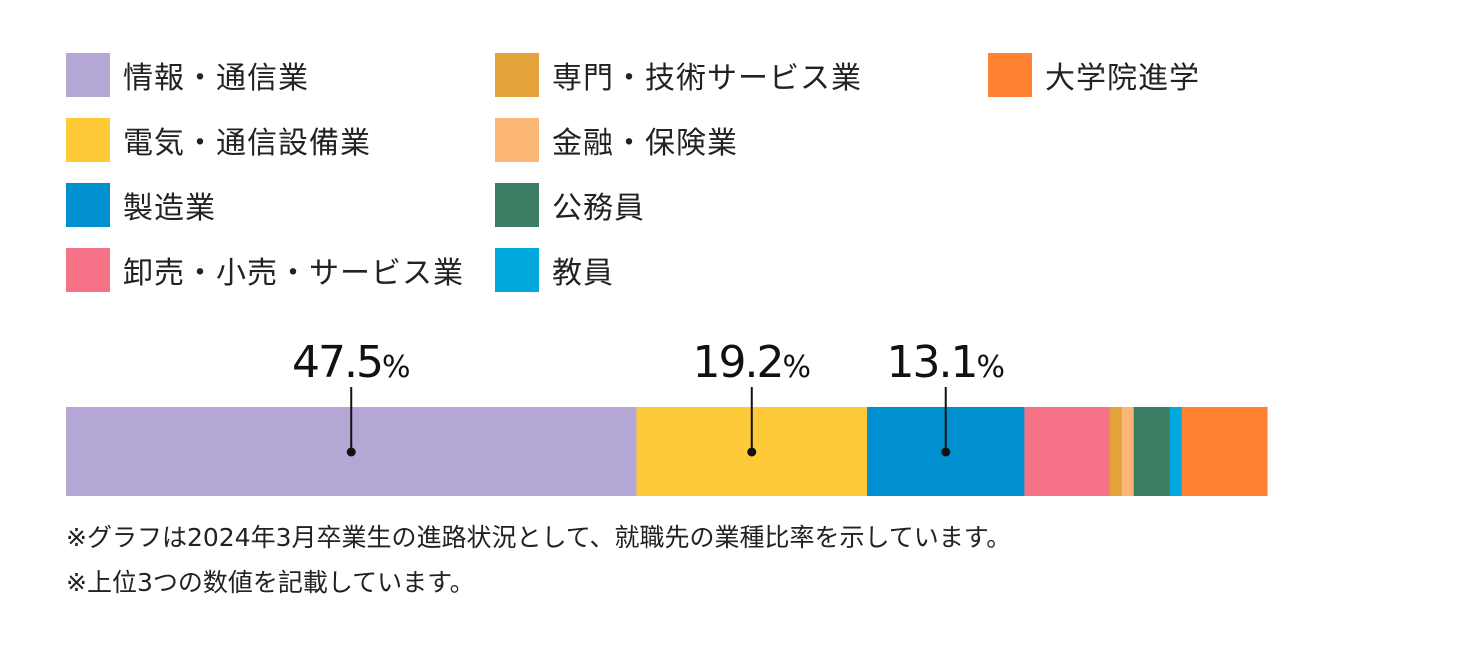 This screenshot has height=649, width=1466. I want to click on legend-item: 専門・技術サービス業, so click(678, 75).